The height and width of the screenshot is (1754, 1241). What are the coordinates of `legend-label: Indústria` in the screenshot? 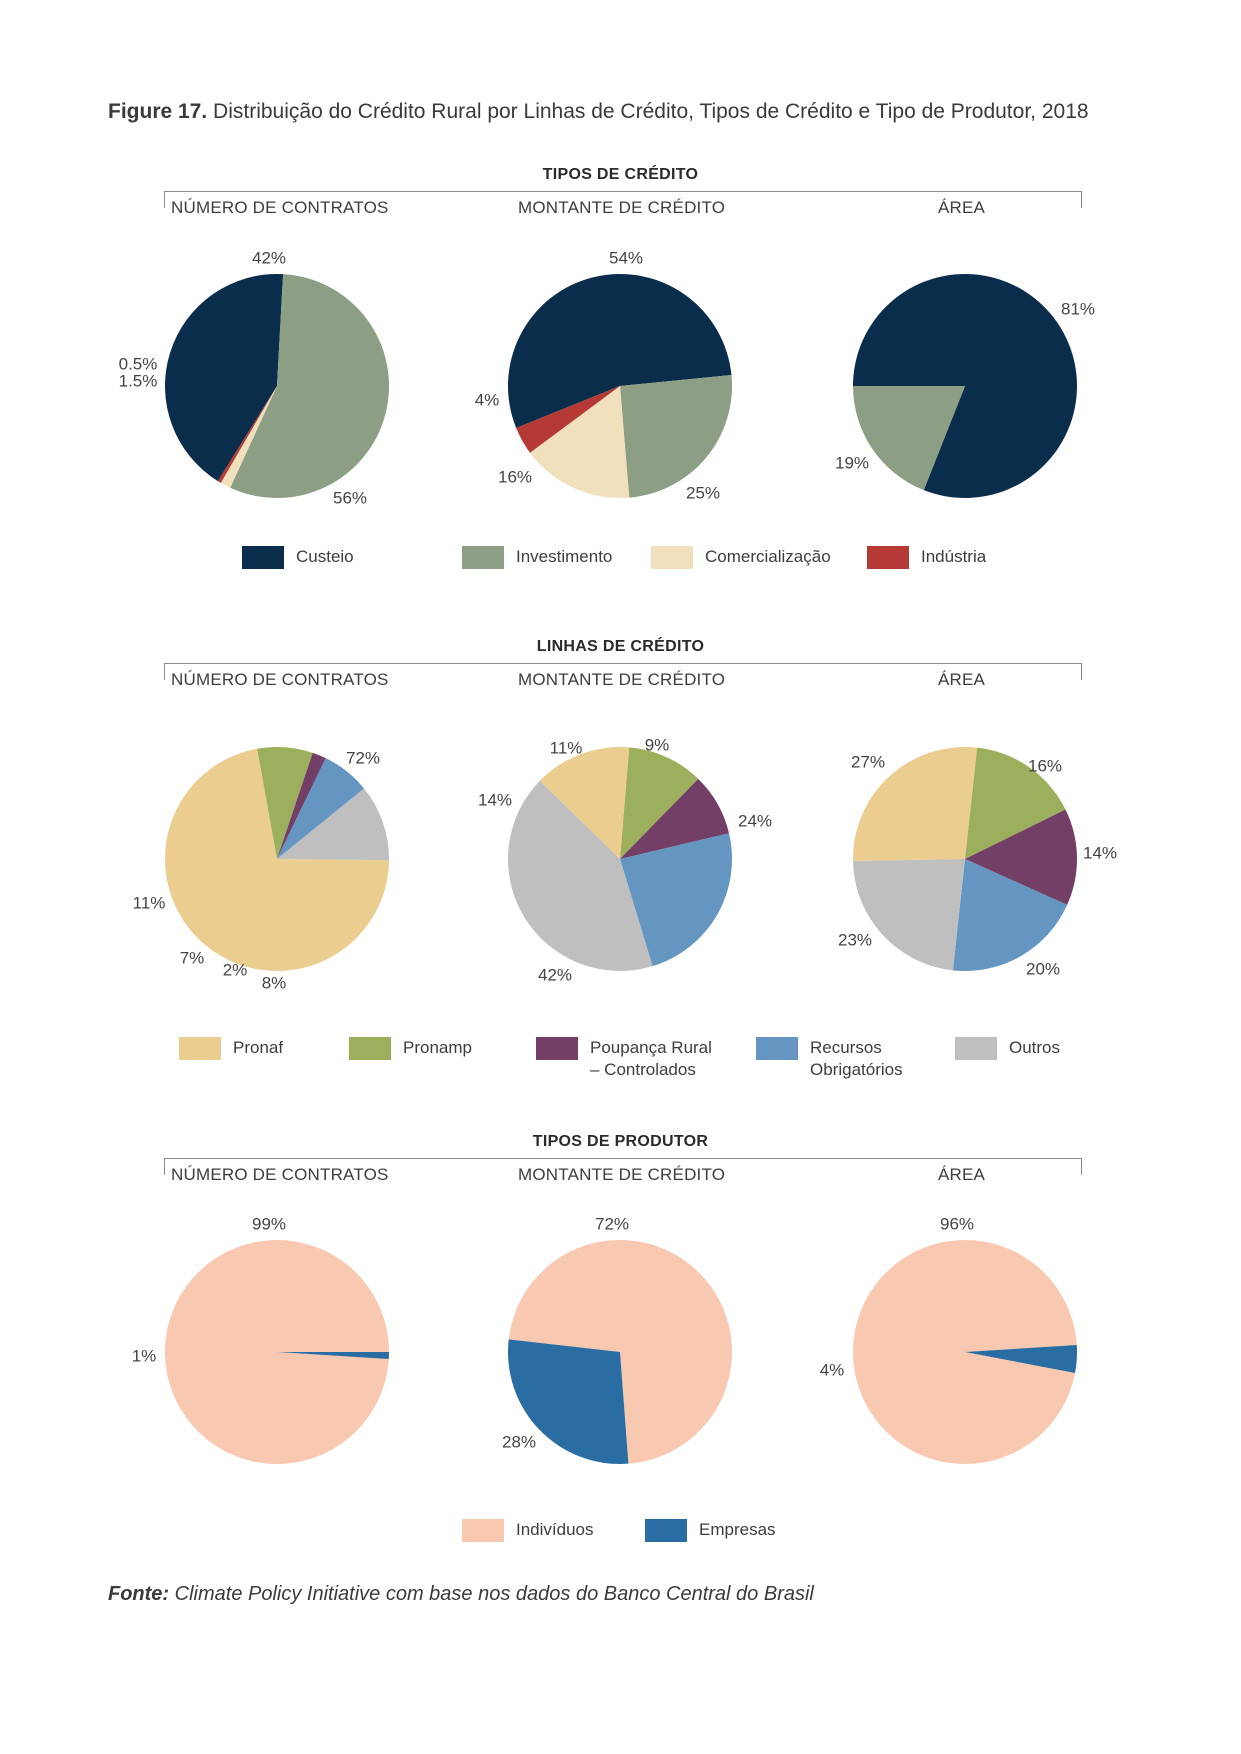 It's located at (954, 556).